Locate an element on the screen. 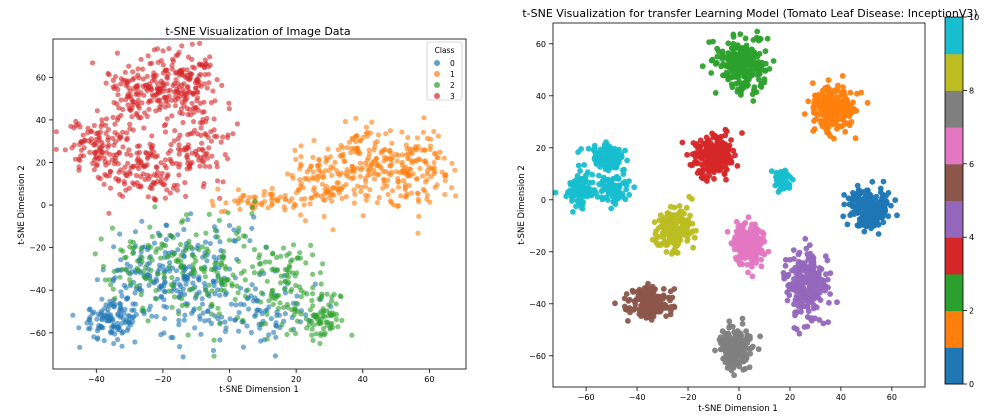 This screenshot has height=418, width=986. x-tick-label: 20 is located at coordinates (790, 397).